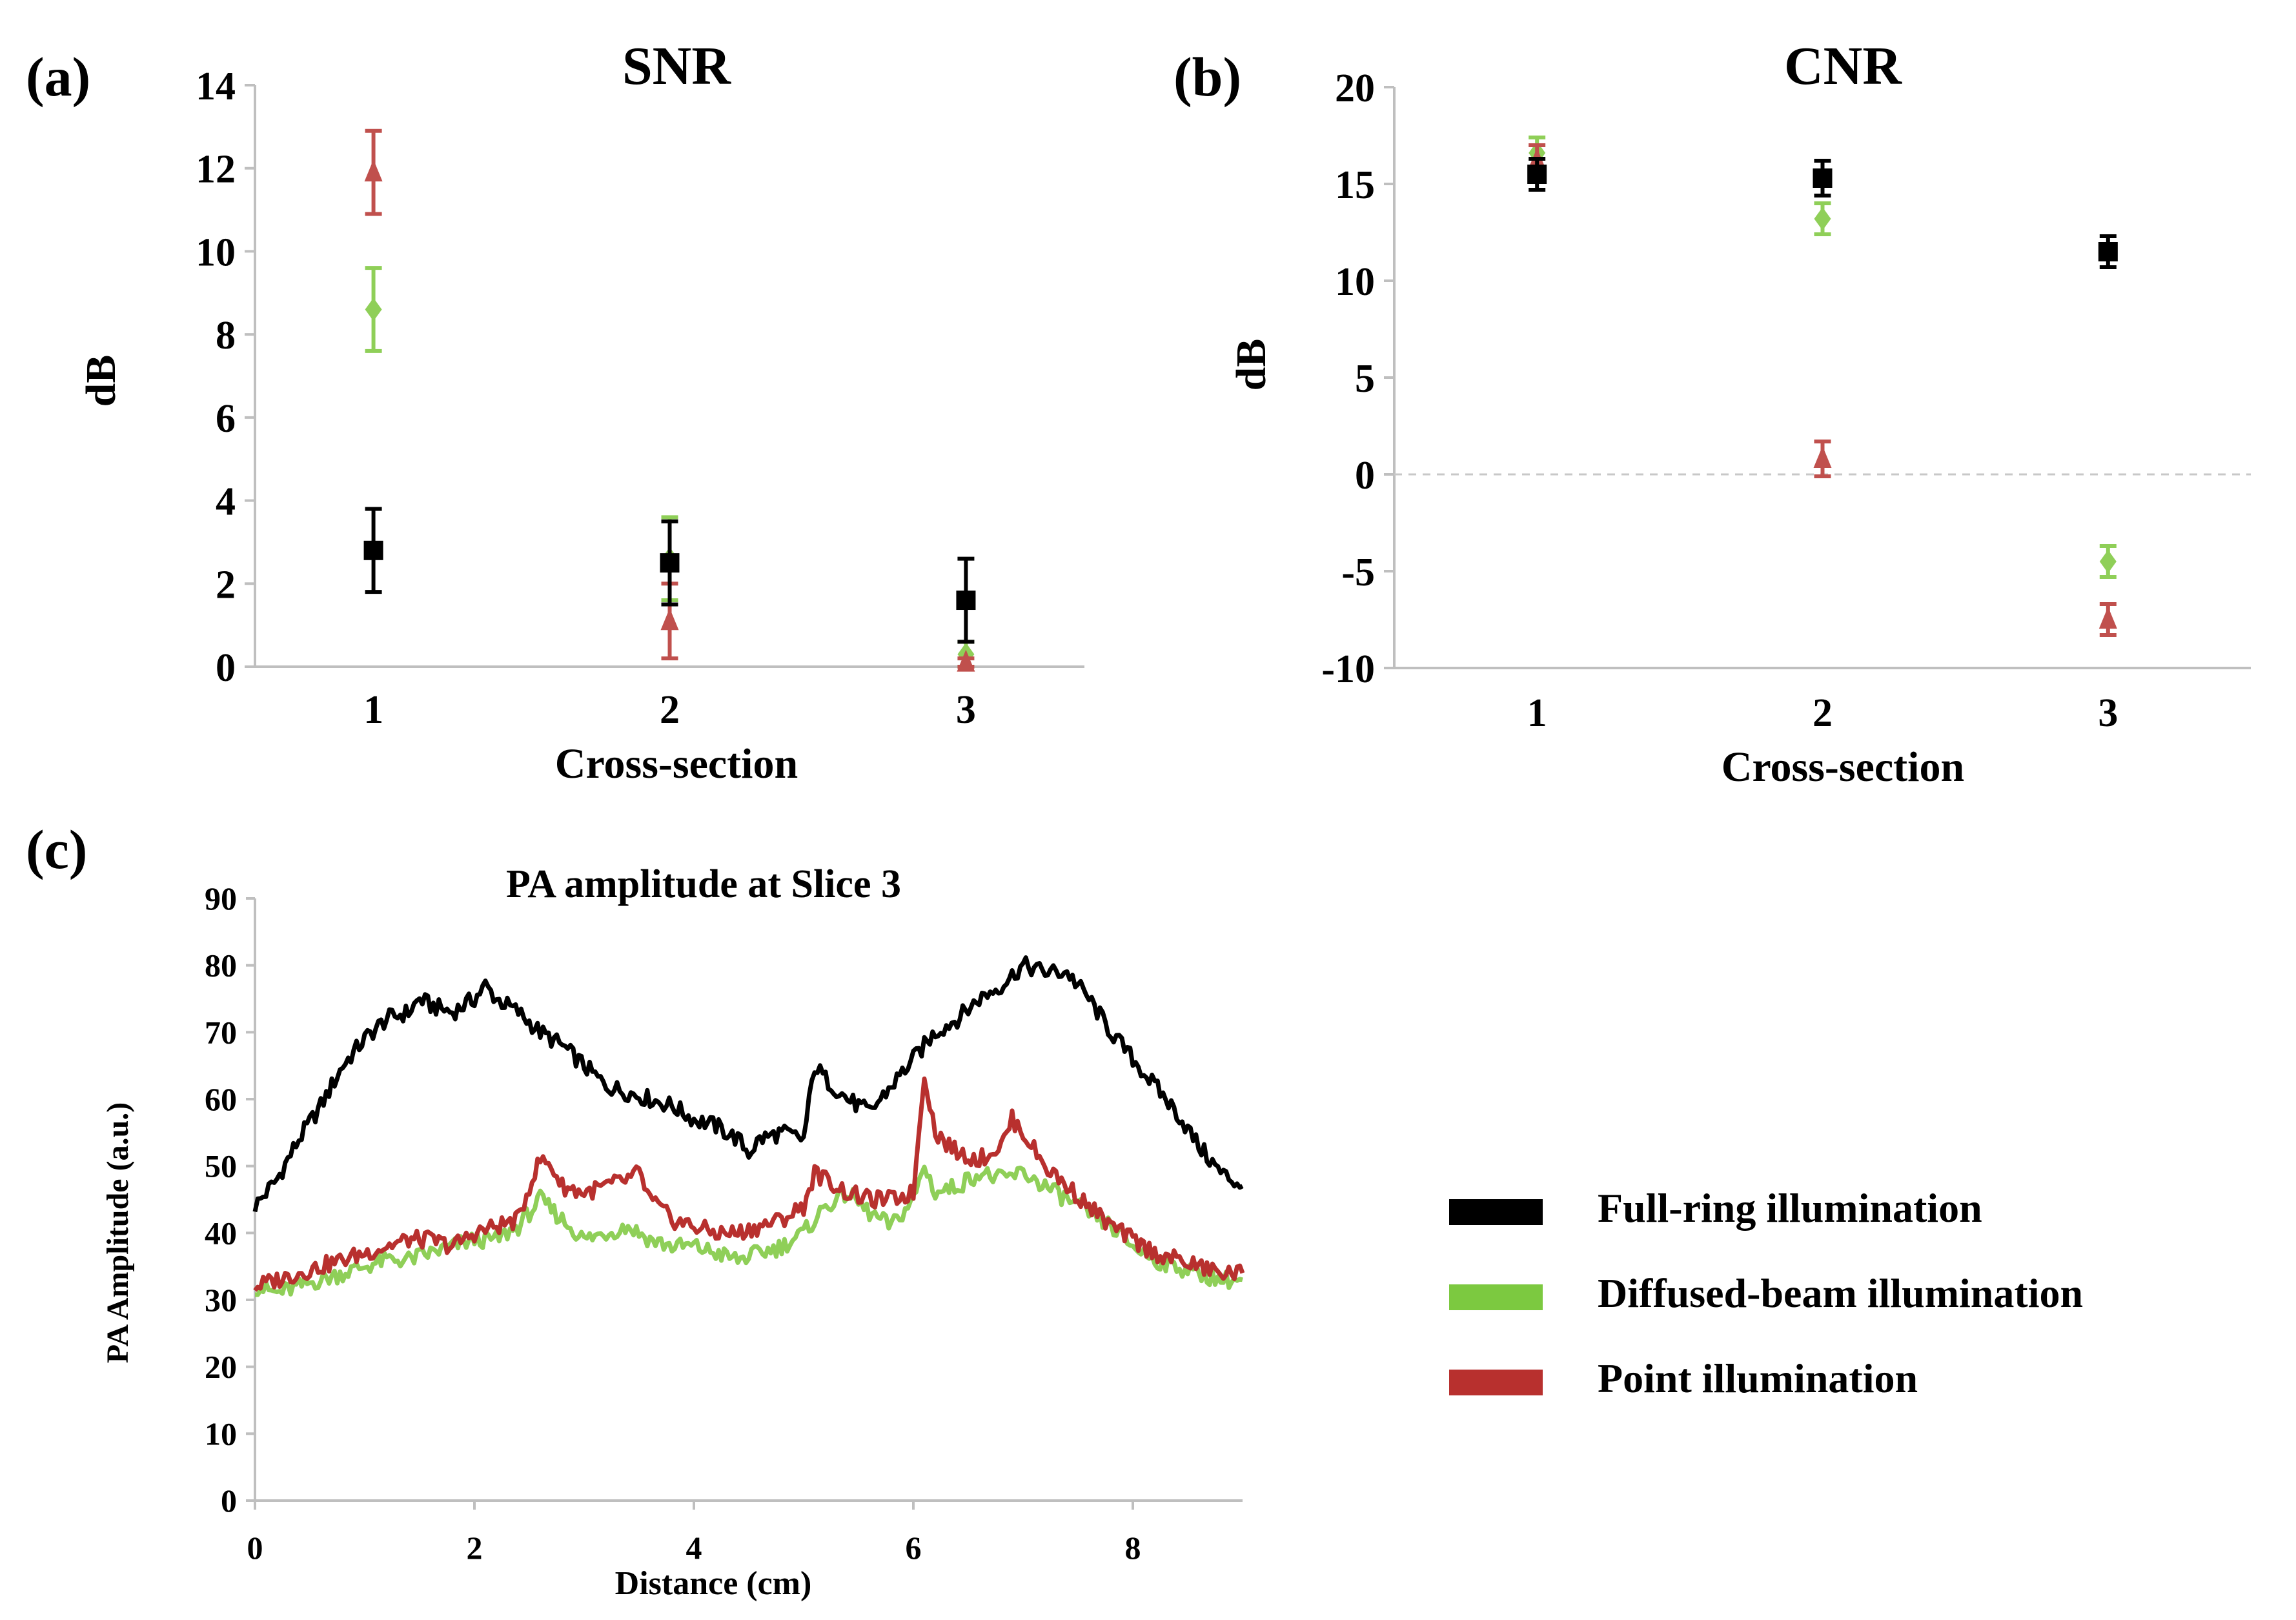 The width and height of the screenshot is (2296, 1620). I want to click on legend-label-full-ring: Full-ring illumination, so click(1790, 1208).